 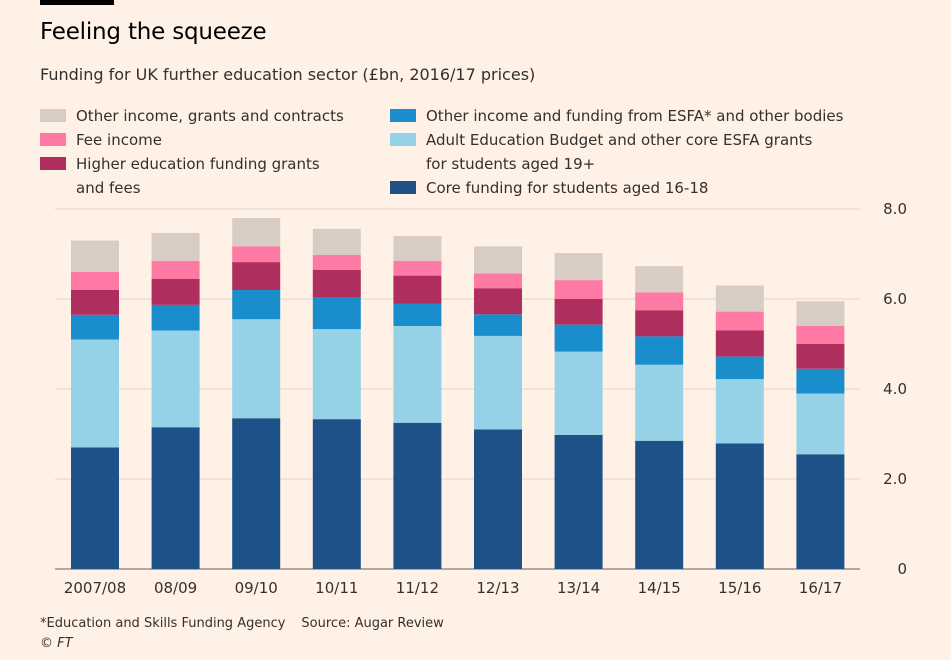 I want to click on legend-item-higher-education: Higher education funding grants and fees, so click(x=205, y=176).